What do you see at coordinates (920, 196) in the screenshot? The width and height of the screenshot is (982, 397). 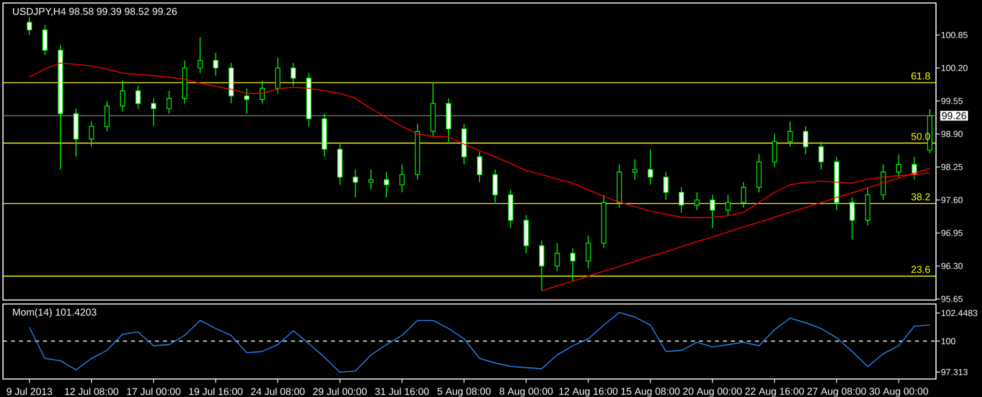 I see `annotation: 38.2` at bounding box center [920, 196].